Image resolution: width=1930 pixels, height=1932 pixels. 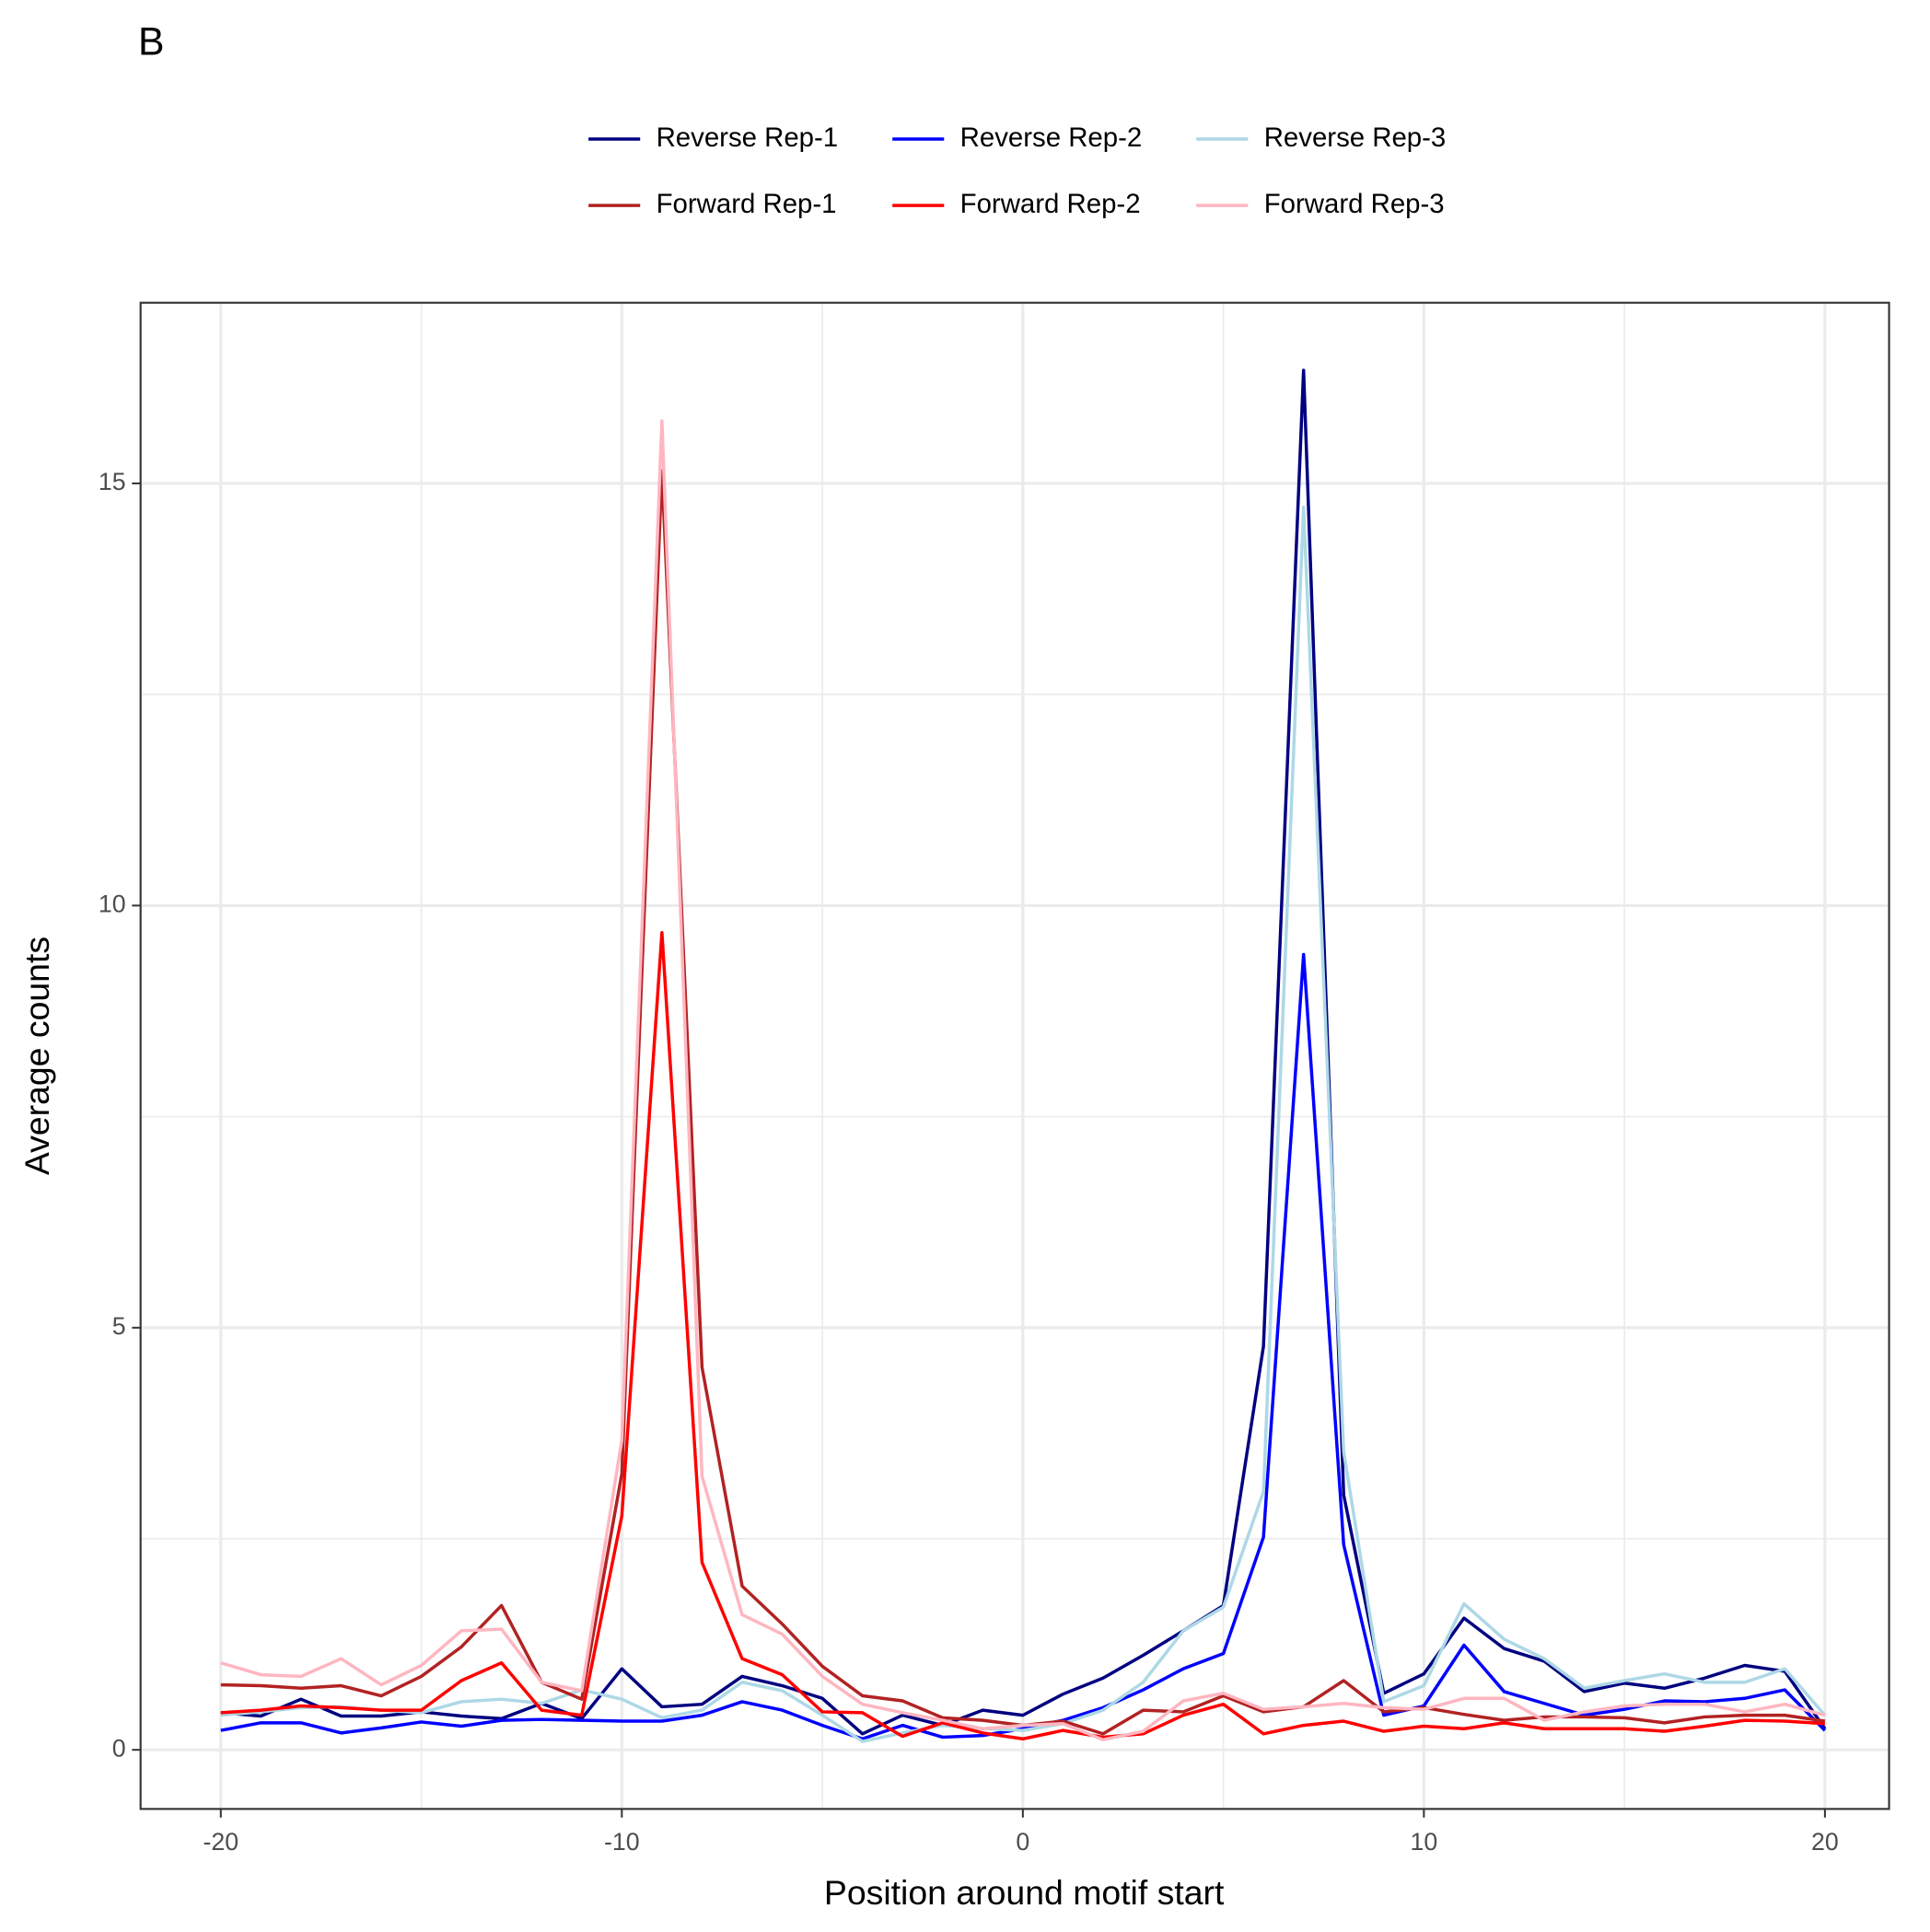 I want to click on y-tick-label: 15, so click(x=112, y=481).